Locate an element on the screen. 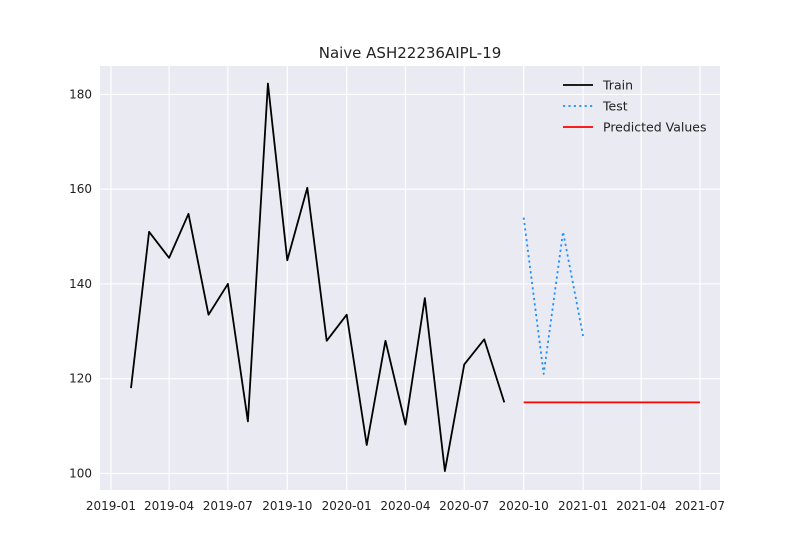 Image resolution: width=800 pixels, height=550 pixels. y-axis-ticks: 100 120 140 160 180 is located at coordinates (80, 283).